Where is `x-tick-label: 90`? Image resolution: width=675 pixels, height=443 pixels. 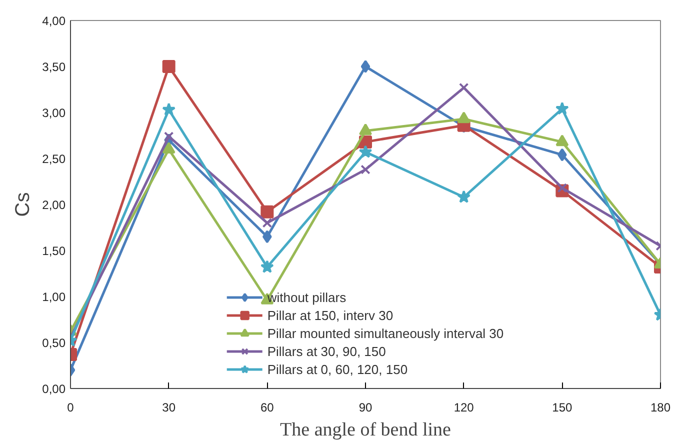
x-tick-label: 90 is located at coordinates (365, 407).